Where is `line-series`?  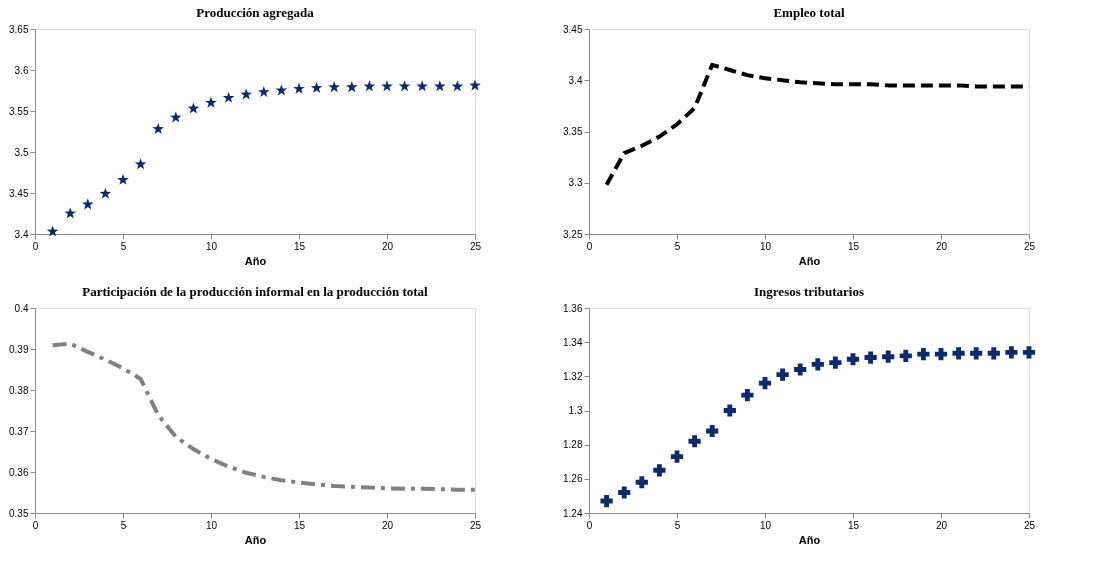
line-series is located at coordinates (263, 416).